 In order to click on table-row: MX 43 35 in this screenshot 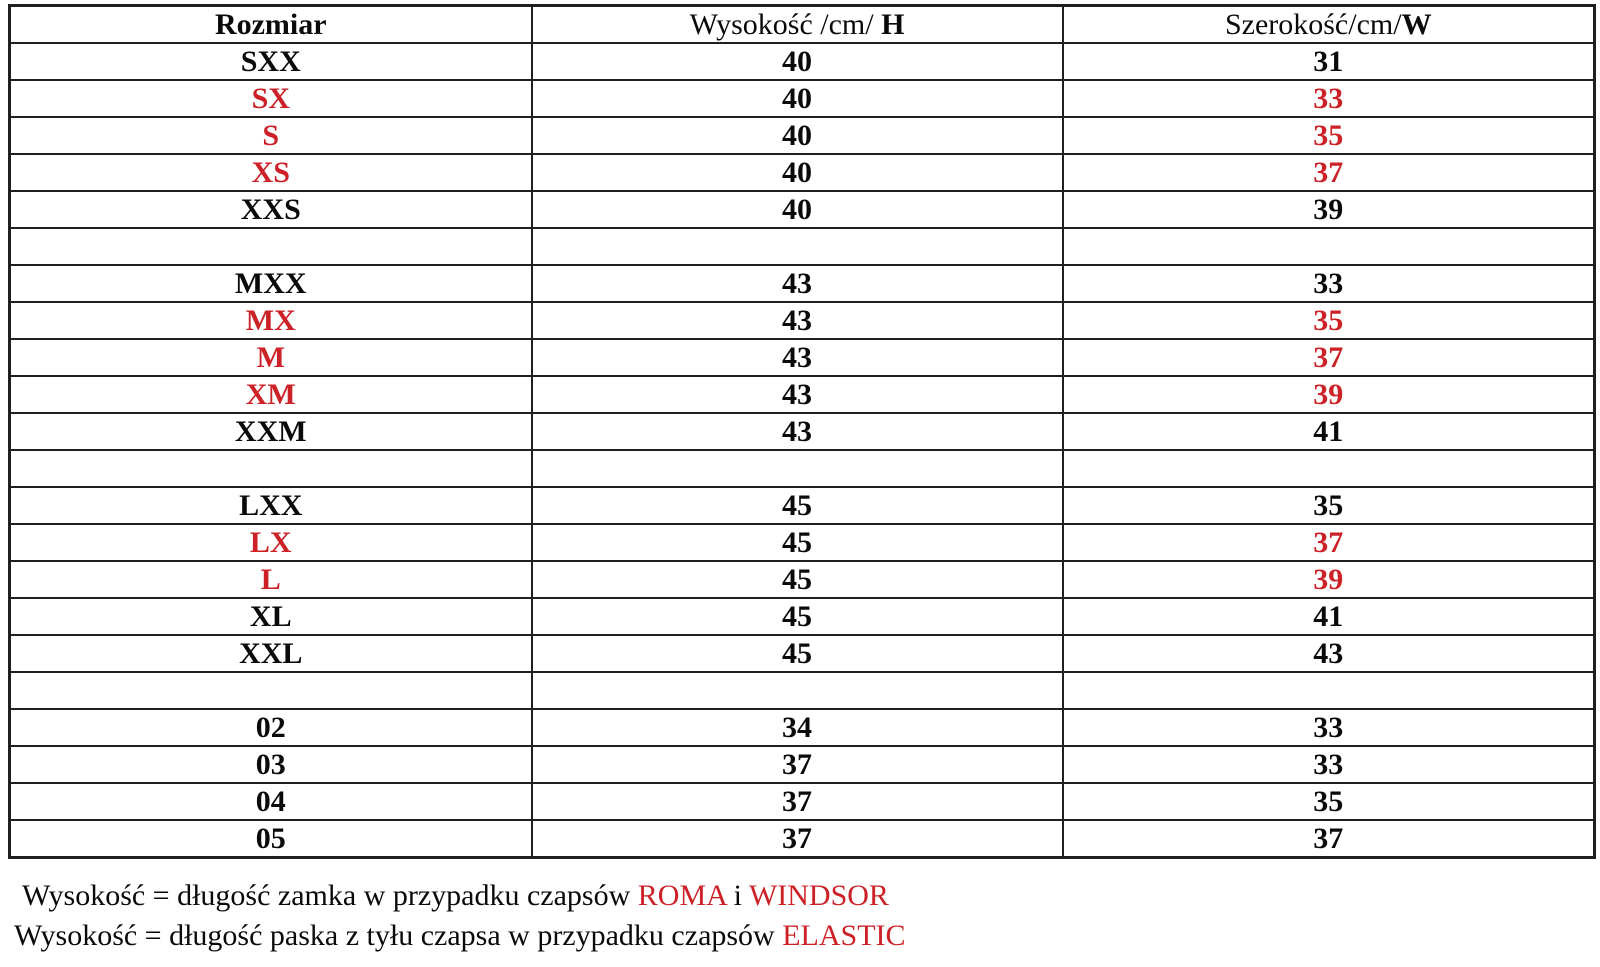, I will do `click(802, 320)`.